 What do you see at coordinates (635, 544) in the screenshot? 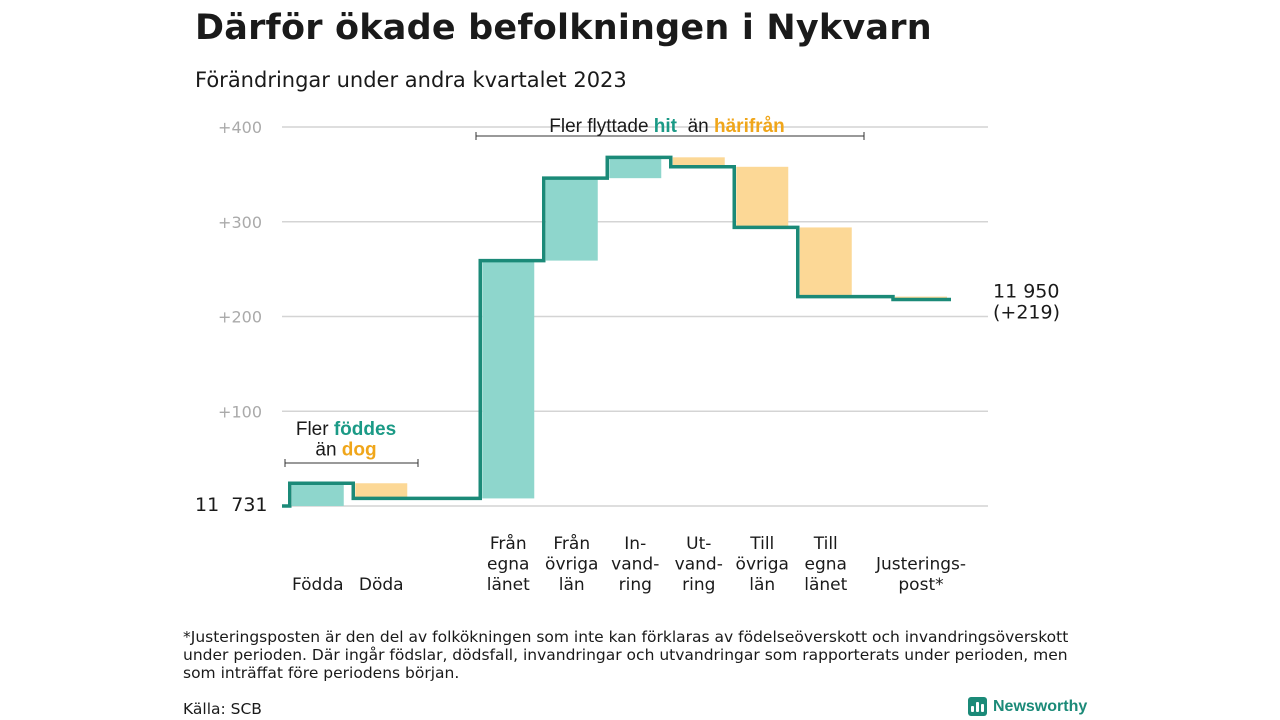
I see `category-label: In-` at bounding box center [635, 544].